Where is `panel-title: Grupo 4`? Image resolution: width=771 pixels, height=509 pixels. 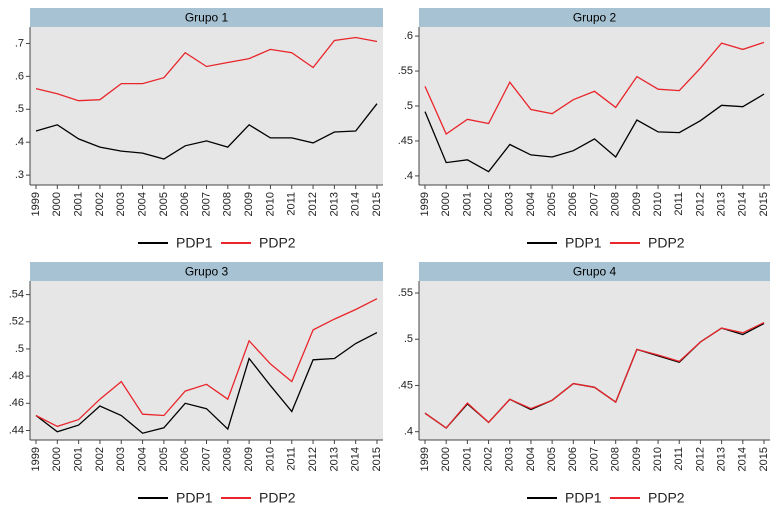 panel-title: Grupo 4 is located at coordinates (595, 272).